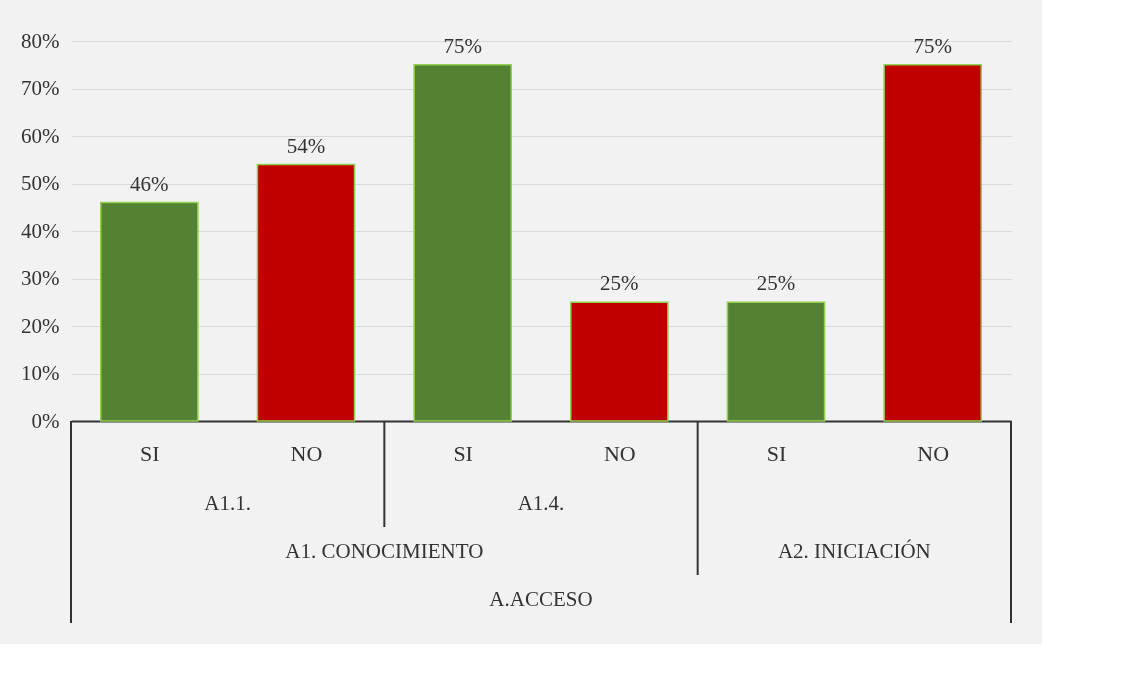 The image size is (1132, 684). What do you see at coordinates (40, 40) in the screenshot?
I see `y-tick-label: 80%` at bounding box center [40, 40].